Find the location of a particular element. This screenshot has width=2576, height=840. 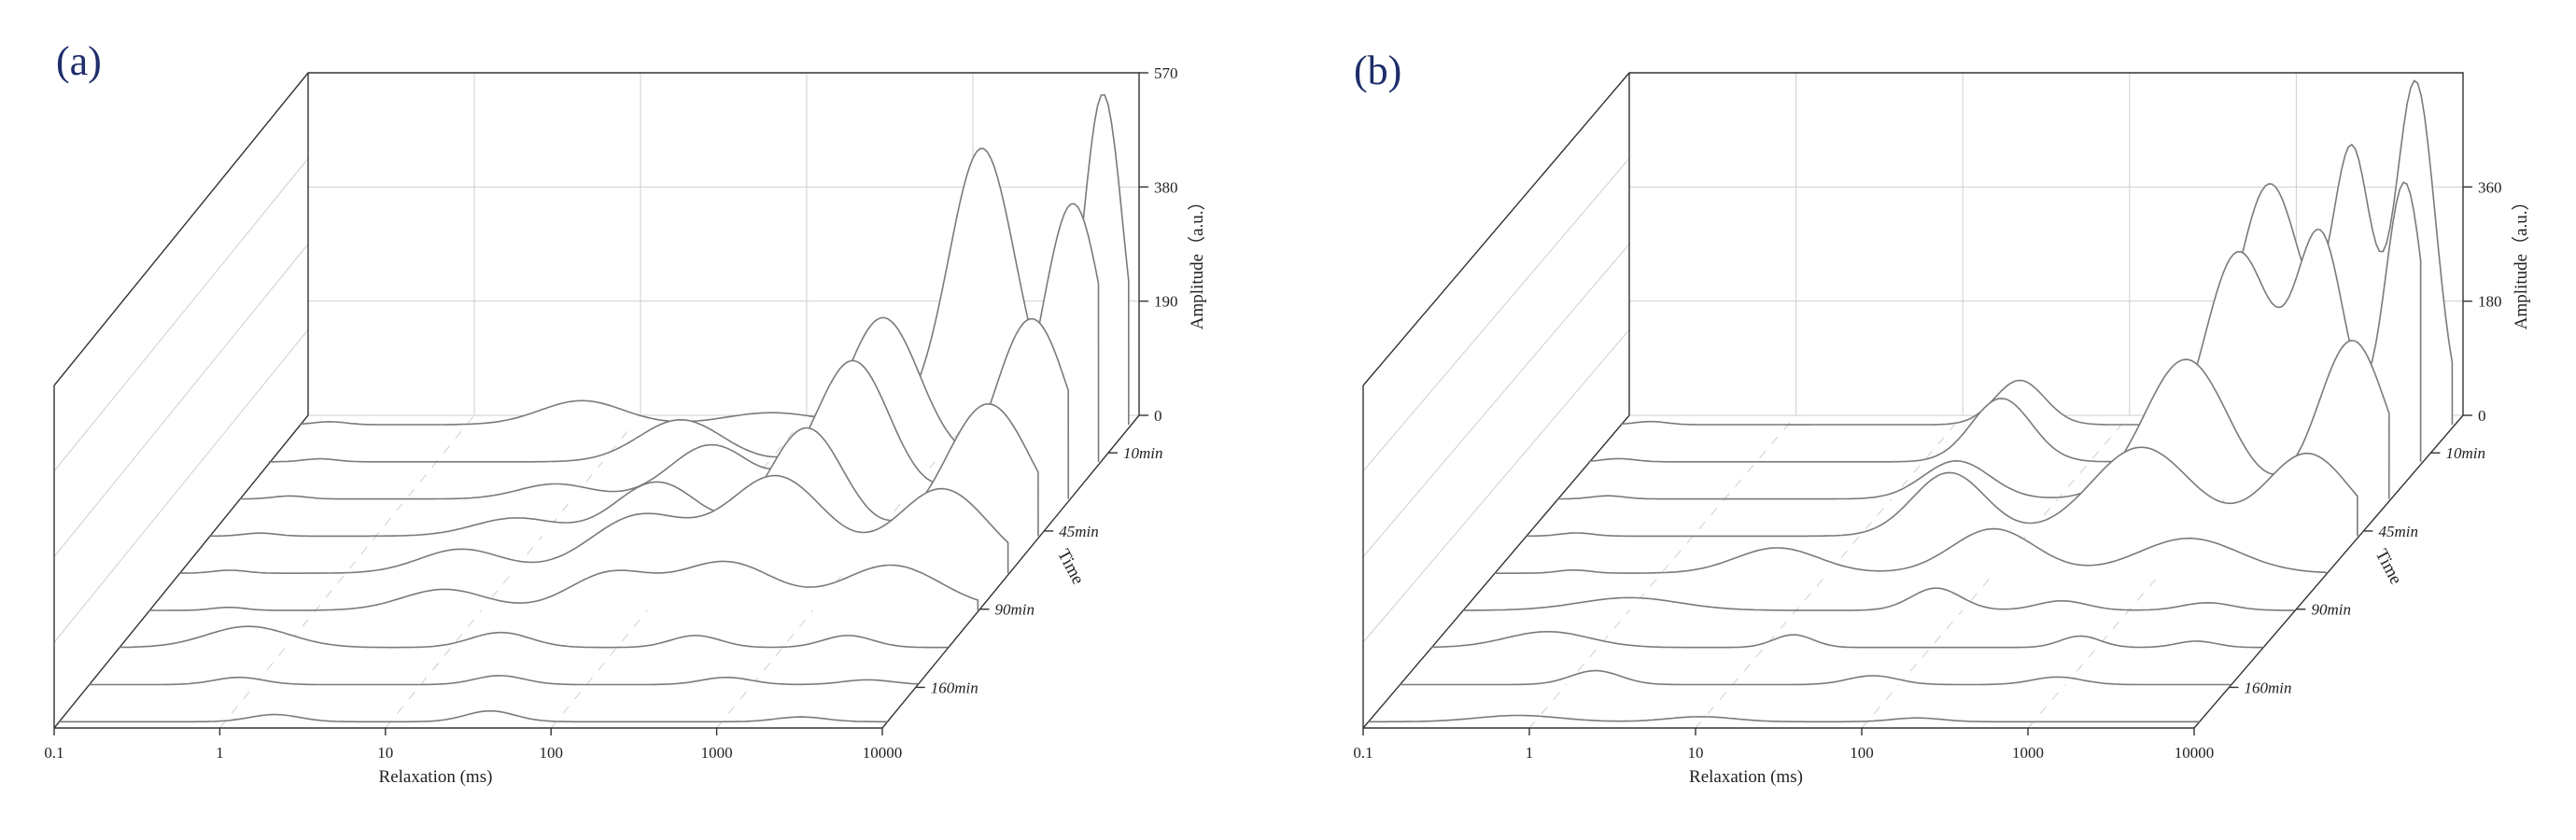

amp-tick-label: 380 is located at coordinates (1166, 187).